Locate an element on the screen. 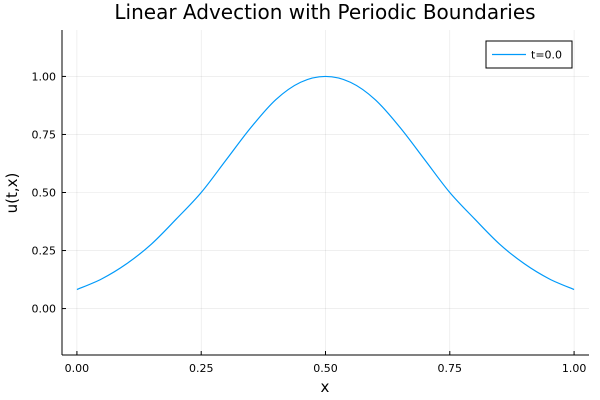  y-ticks: 0.00 0.25 0.50 0.75 1.00 is located at coordinates (49, 193).